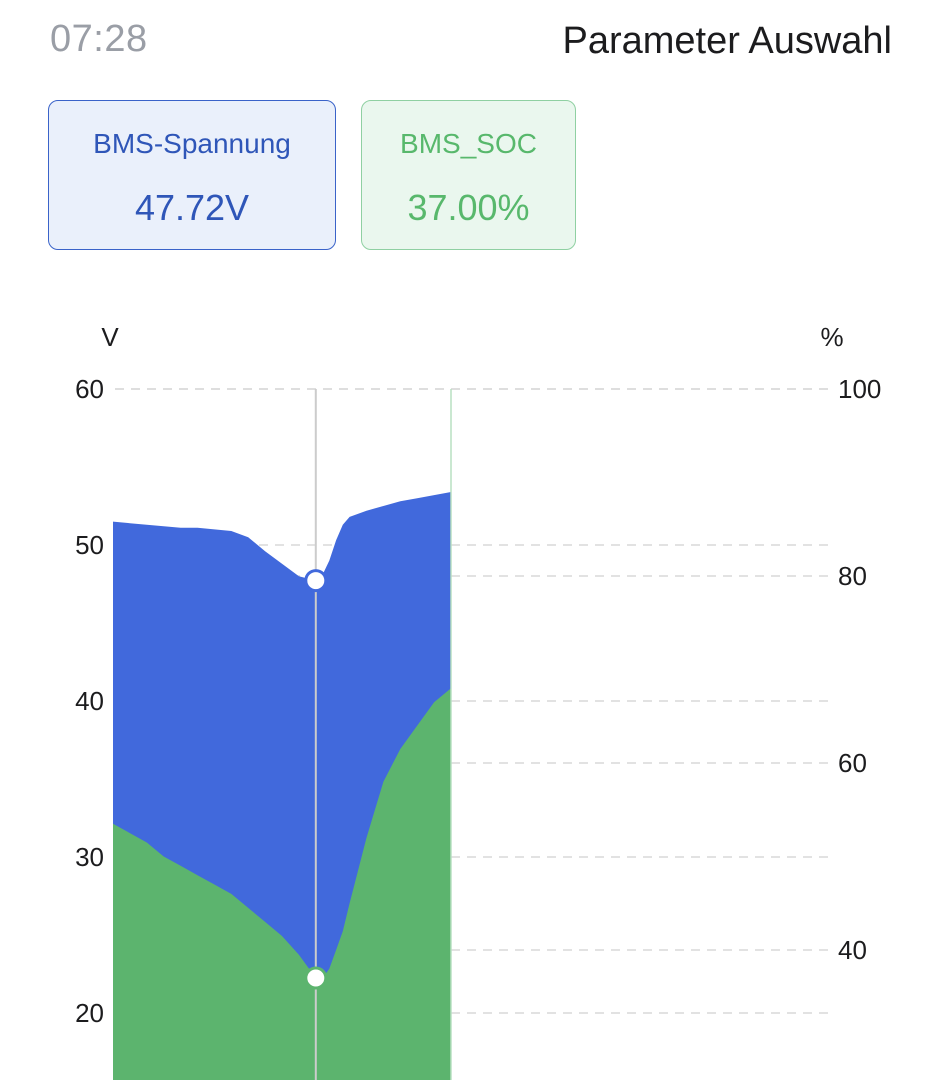 This screenshot has height=1080, width=942. Describe the element at coordinates (727, 41) in the screenshot. I see `page-title: Parameter Auswahl` at that location.